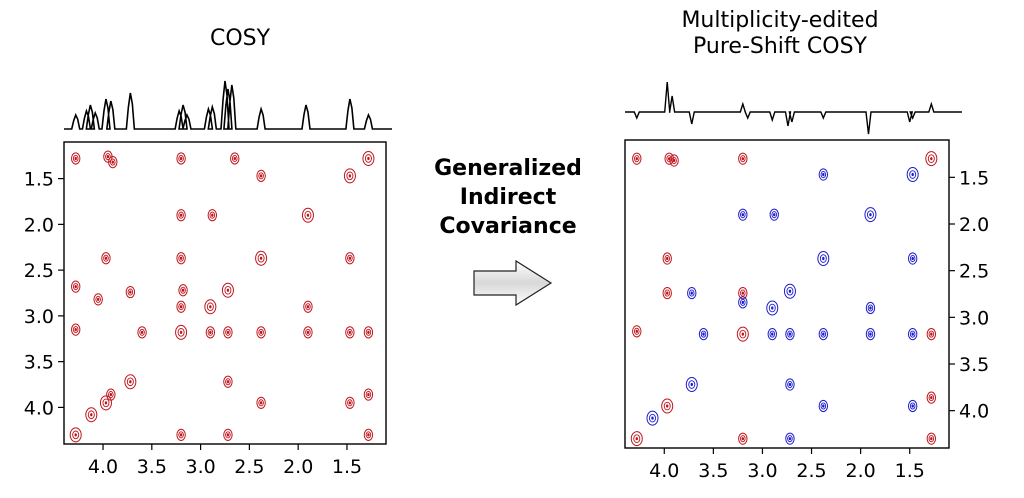 The width and height of the screenshot is (1024, 498). Describe the element at coordinates (780, 46) in the screenshot. I see `pure-shift-title-line2: Pure-Shift COSY` at that location.